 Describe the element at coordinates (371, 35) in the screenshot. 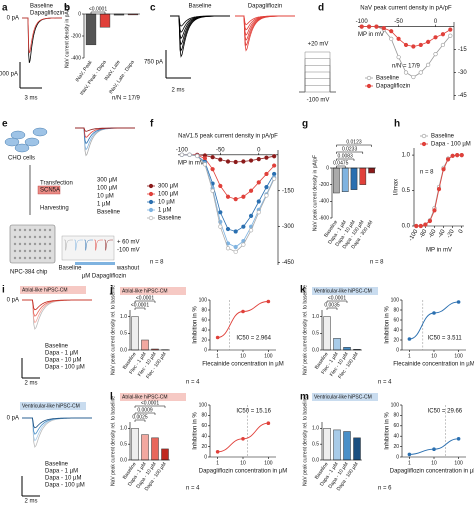

I see `x-axis-label: MP in mV` at that location.